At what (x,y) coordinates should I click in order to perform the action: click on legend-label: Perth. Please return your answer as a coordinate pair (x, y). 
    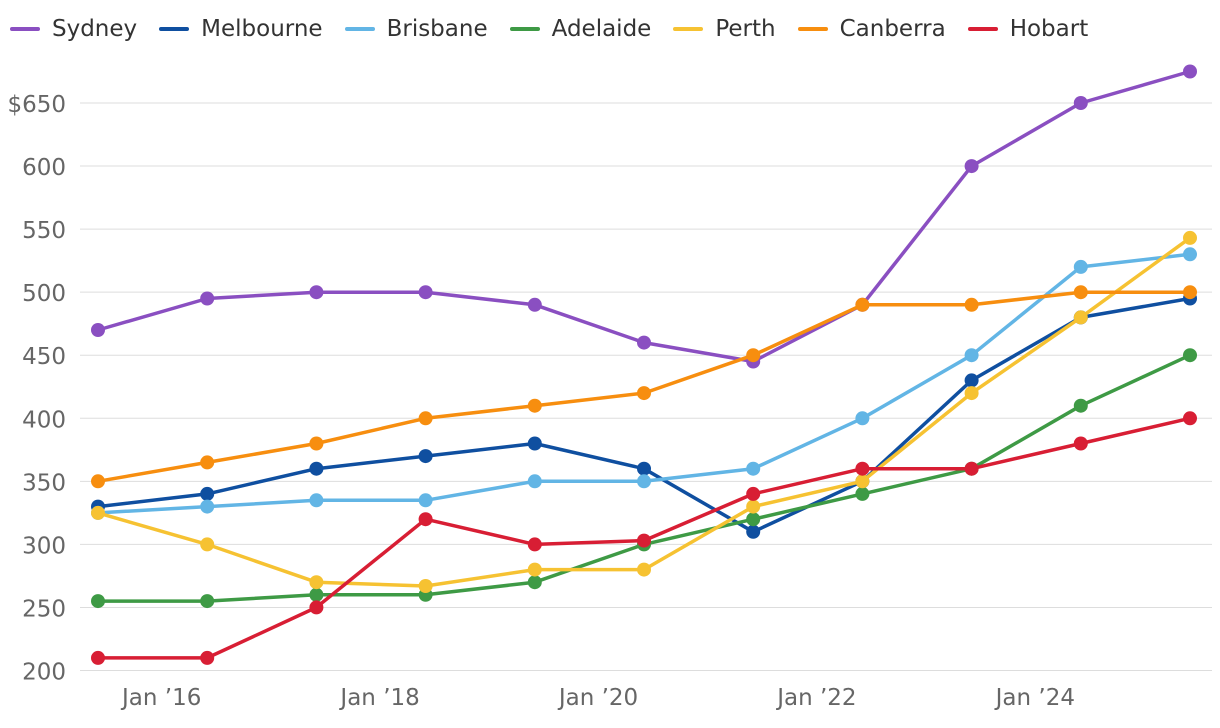
    Looking at the image, I should click on (745, 29).